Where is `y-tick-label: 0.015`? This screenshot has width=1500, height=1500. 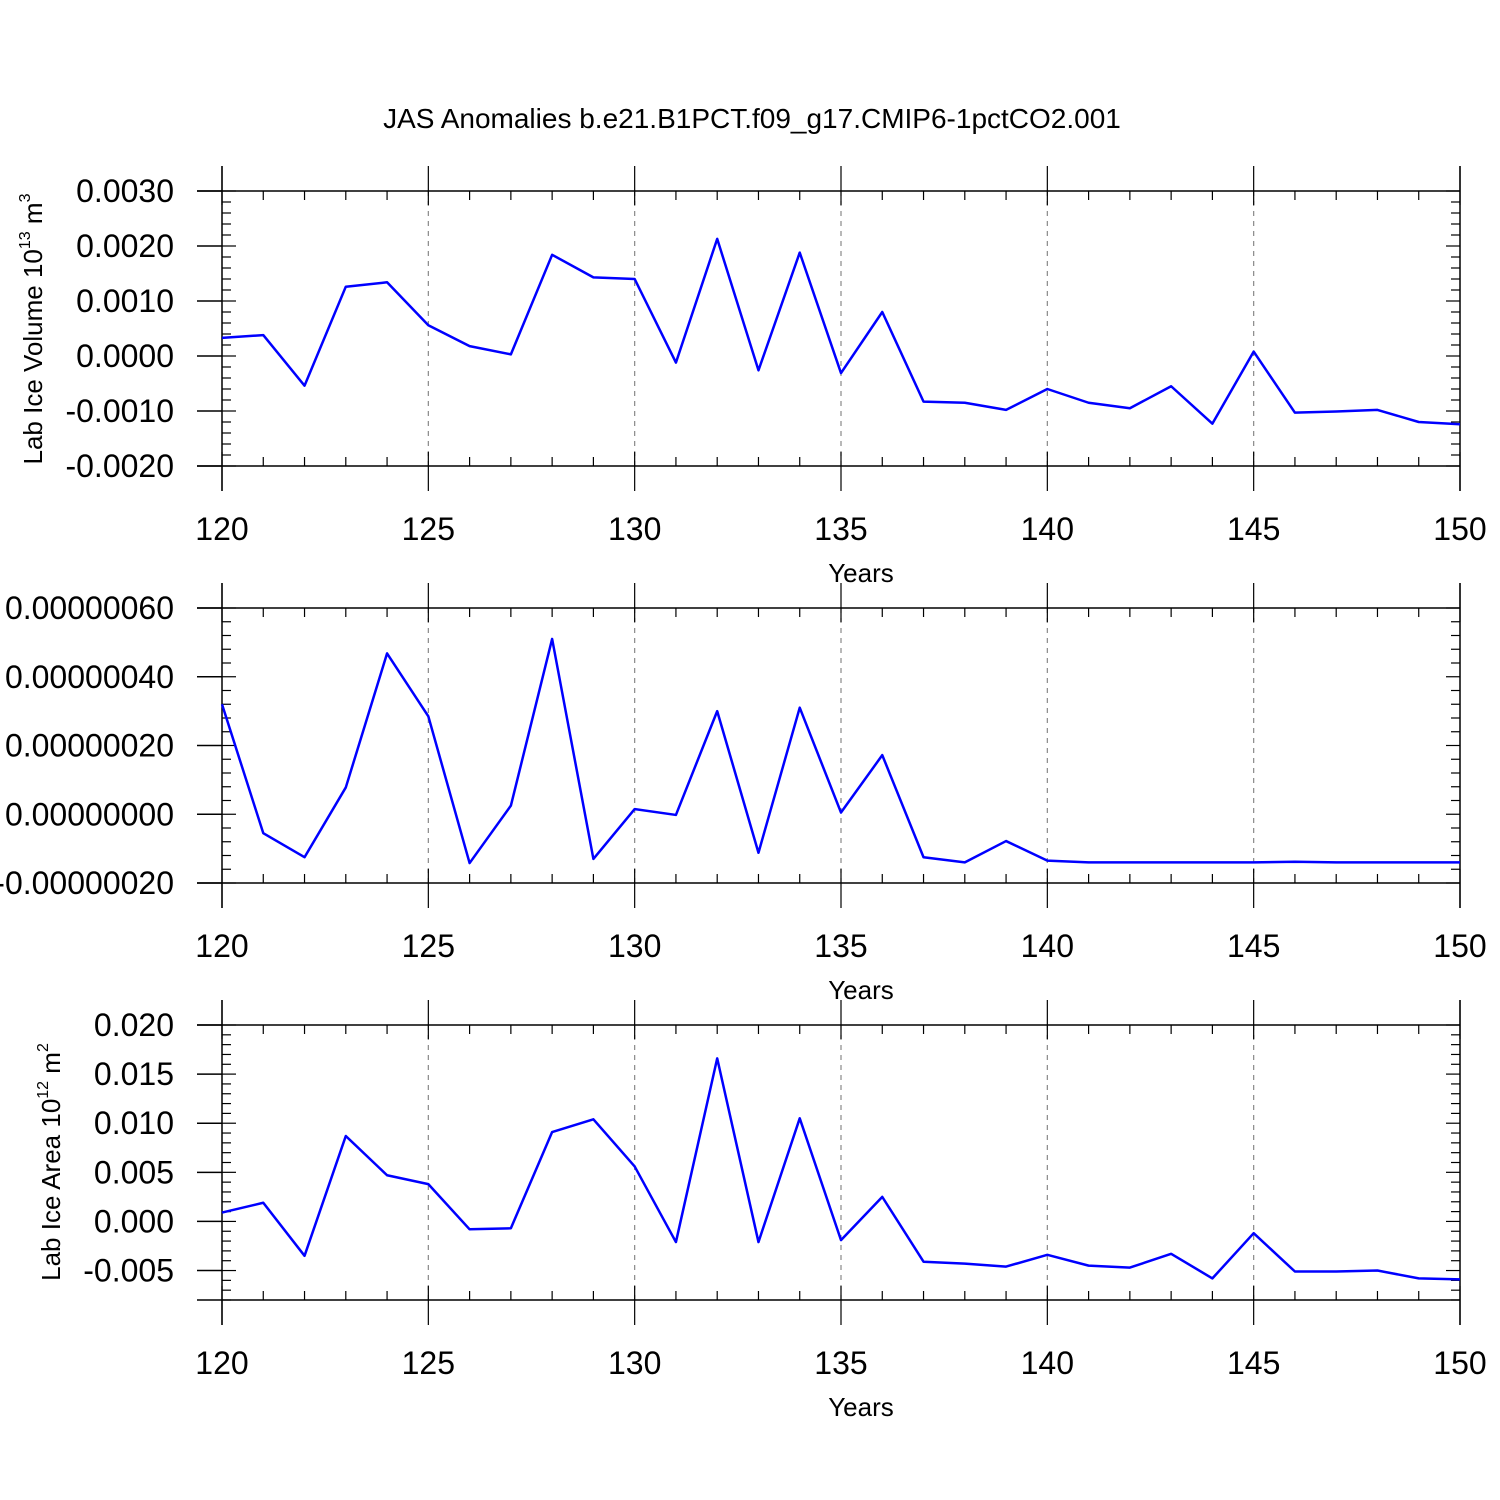
y-tick-label: 0.015 is located at coordinates (134, 1074).